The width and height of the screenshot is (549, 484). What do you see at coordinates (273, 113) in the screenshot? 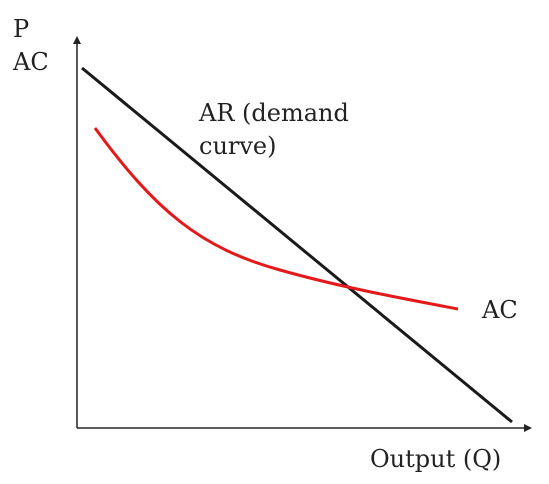
I see `ar-curve-label: AR (demand` at bounding box center [273, 113].